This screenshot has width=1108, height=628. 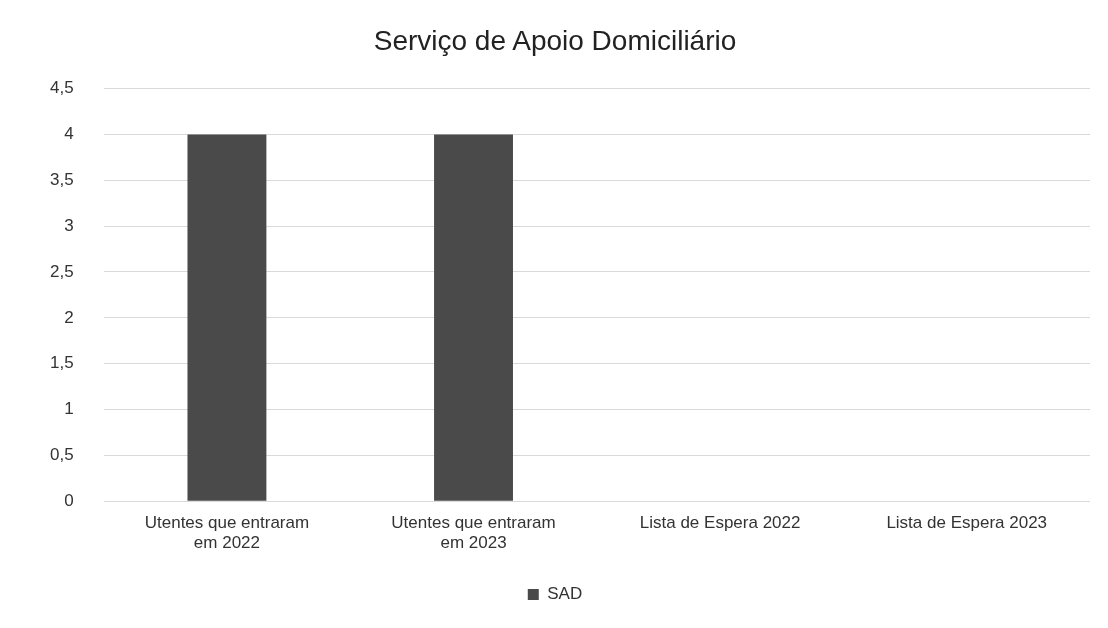 I want to click on y-tick-label: 2, so click(x=69, y=317).